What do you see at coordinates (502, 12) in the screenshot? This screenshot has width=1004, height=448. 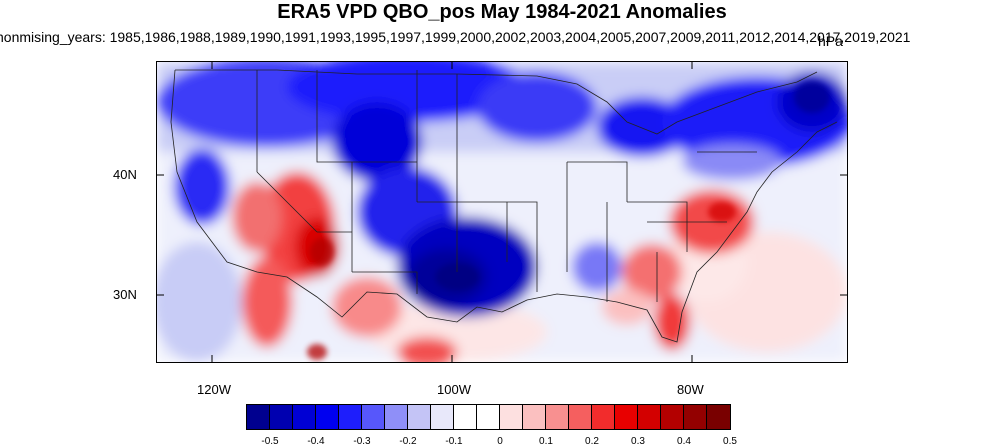 I see `chart-title: ERA5 VPD QBO_pos May 1984-2021 Anomalies` at bounding box center [502, 12].